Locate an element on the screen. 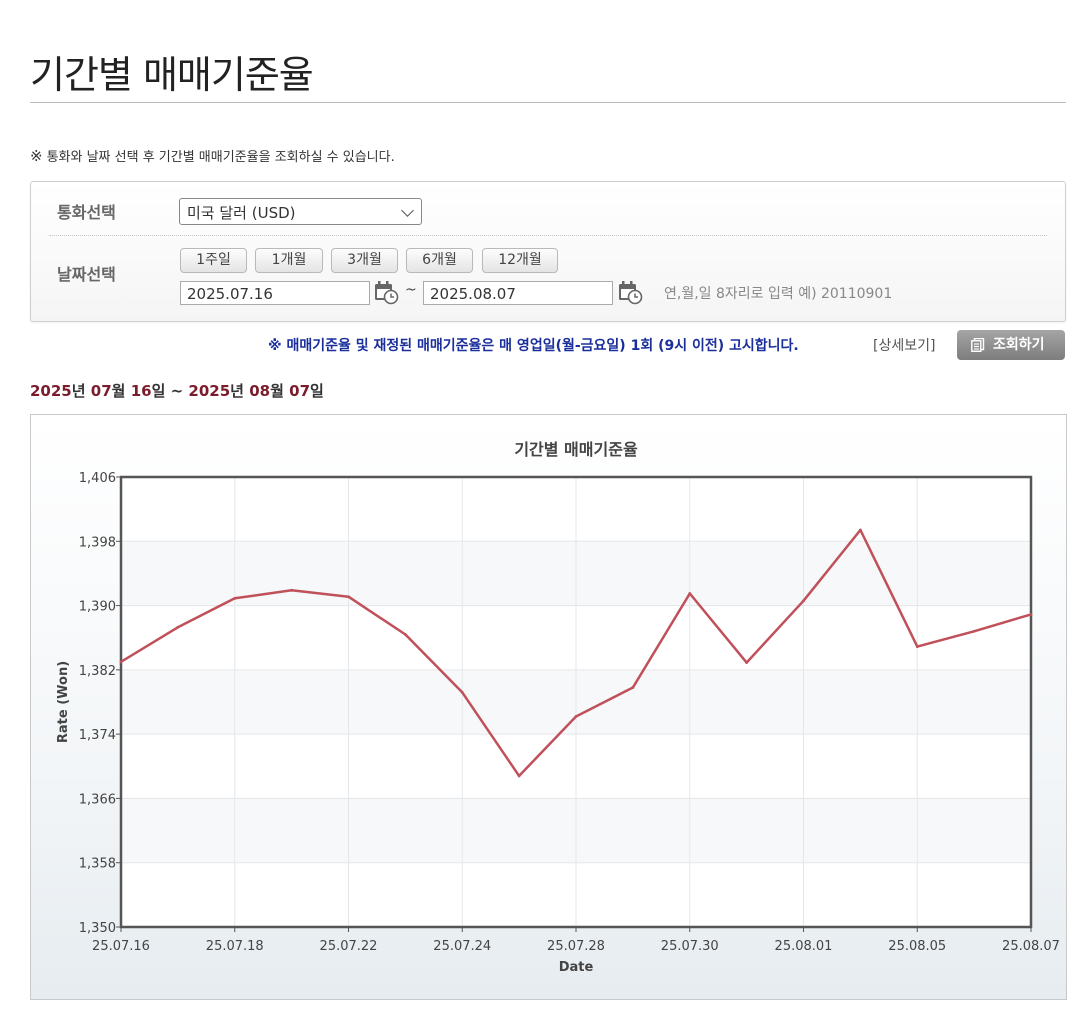  chart-title: 기간별 매매기준율 is located at coordinates (576, 449).